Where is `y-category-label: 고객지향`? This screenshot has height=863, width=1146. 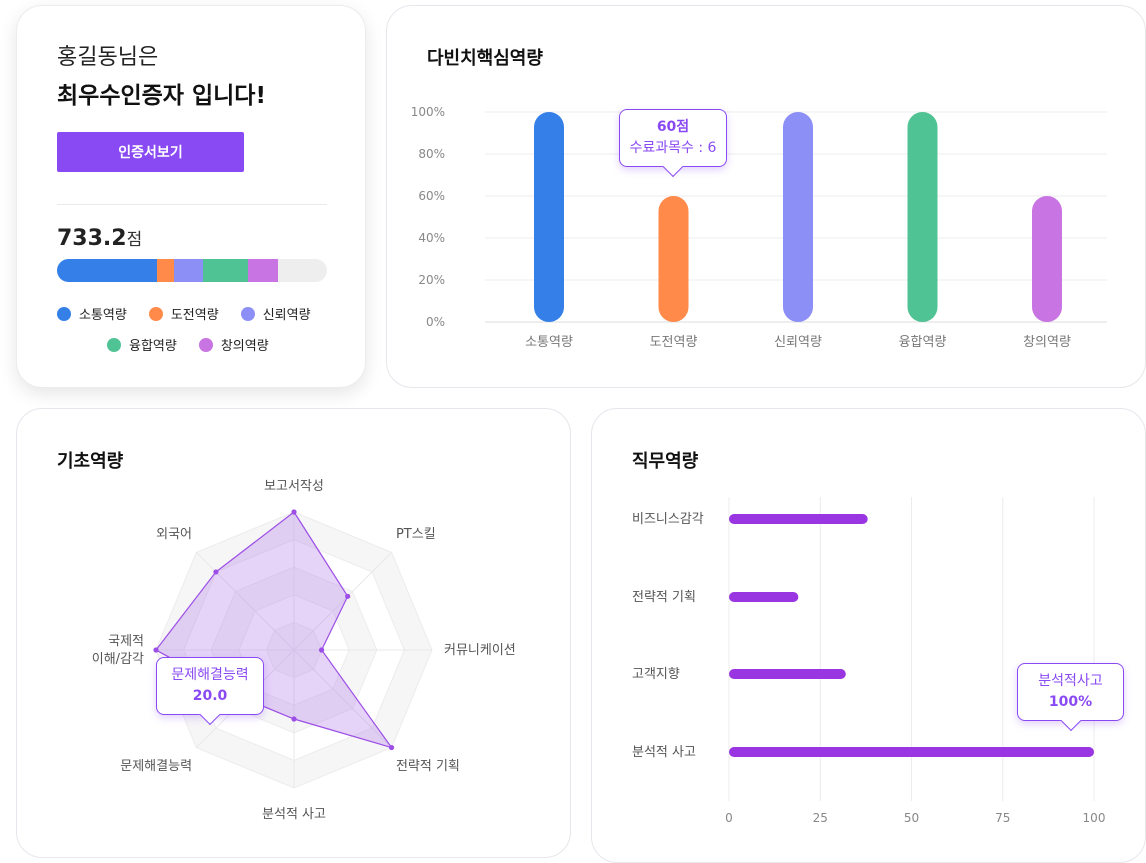 y-category-label: 고객지향 is located at coordinates (656, 674).